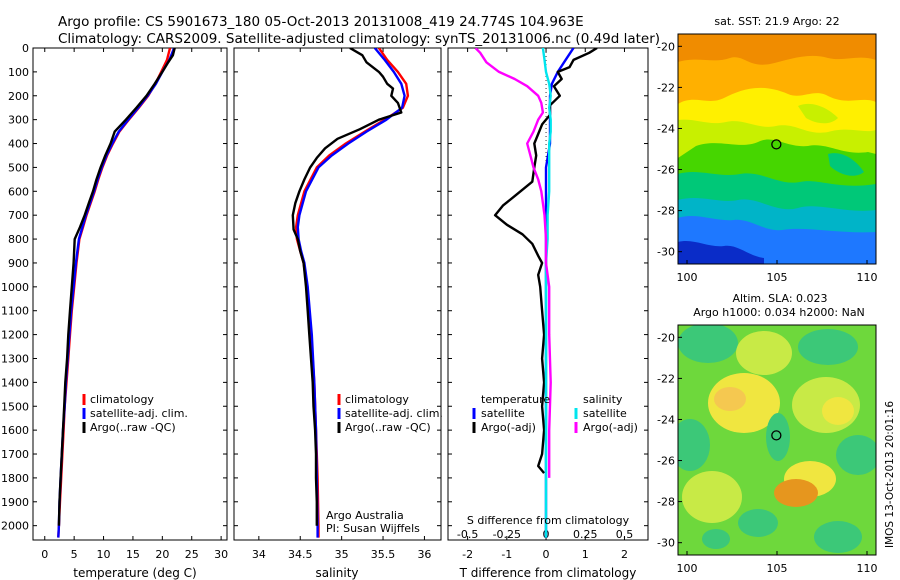 Image resolution: width=900 pixels, height=580 pixels. Describe the element at coordinates (867, 568) in the screenshot. I see `sla-map-lon-label: 110` at that location.